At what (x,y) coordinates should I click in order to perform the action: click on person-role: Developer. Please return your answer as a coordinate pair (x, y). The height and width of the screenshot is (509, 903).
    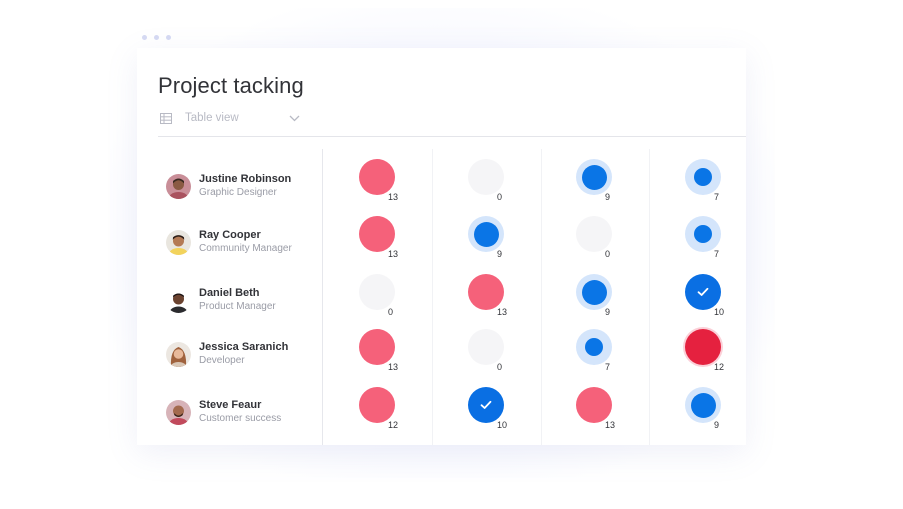
    Looking at the image, I should click on (222, 360).